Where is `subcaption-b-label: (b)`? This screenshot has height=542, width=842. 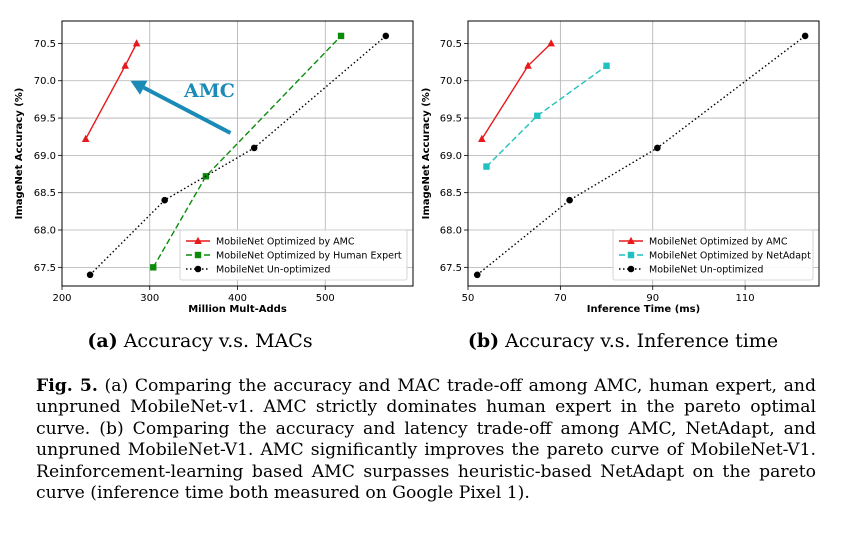
subcaption-b-label: (b) is located at coordinates (483, 341).